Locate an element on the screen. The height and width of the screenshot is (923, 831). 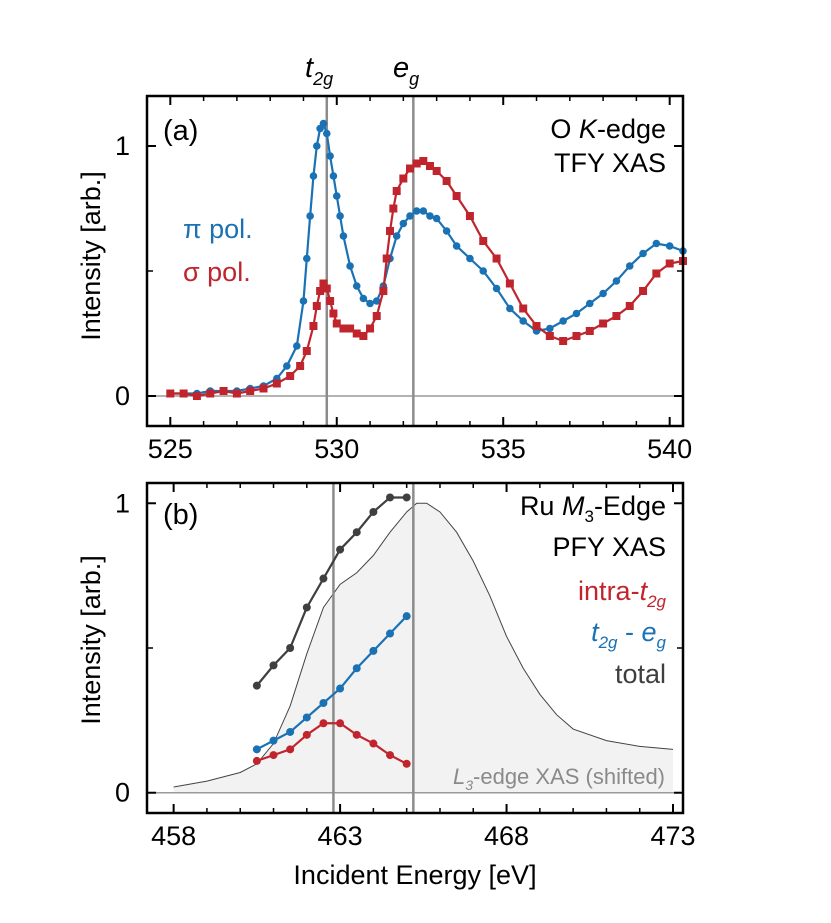
panel-b-annotation-line1: Ru M3-Edge is located at coordinates (593, 508).